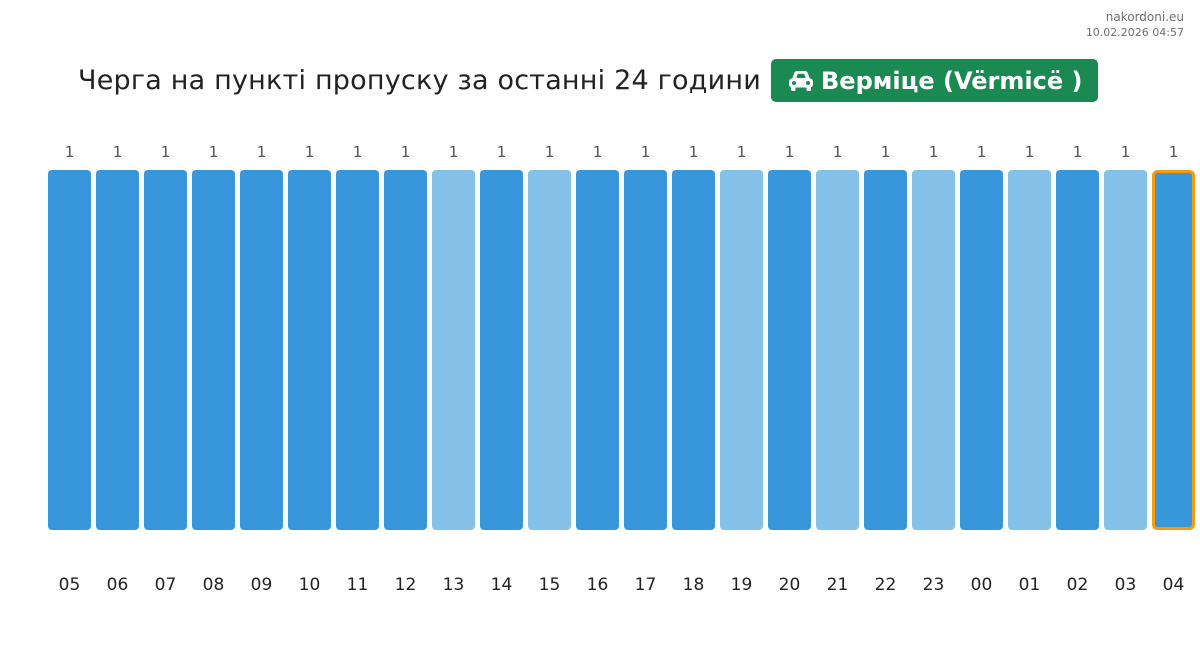  I want to click on x-tick-label-18: 18, so click(694, 585).